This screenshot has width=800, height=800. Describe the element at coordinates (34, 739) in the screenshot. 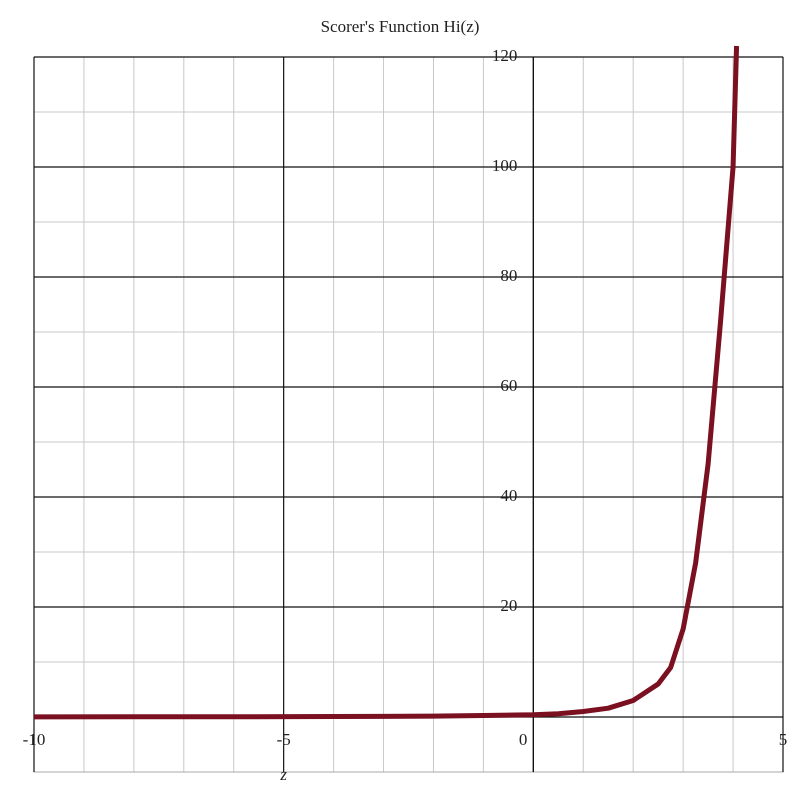

I see `x-tick-label: -10` at that location.